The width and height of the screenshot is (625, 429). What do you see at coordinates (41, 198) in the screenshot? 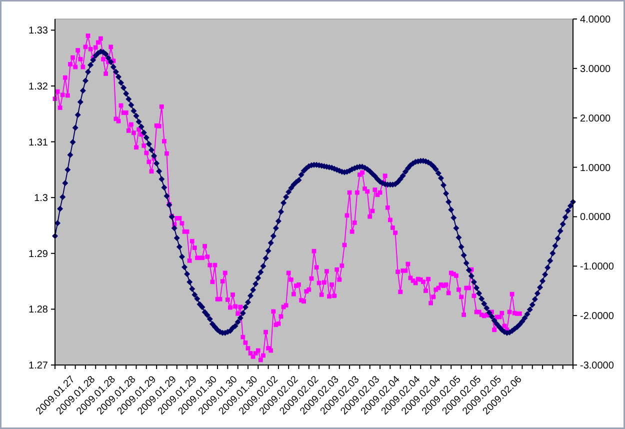
I see `y-tick-label: 1.3` at bounding box center [41, 198].